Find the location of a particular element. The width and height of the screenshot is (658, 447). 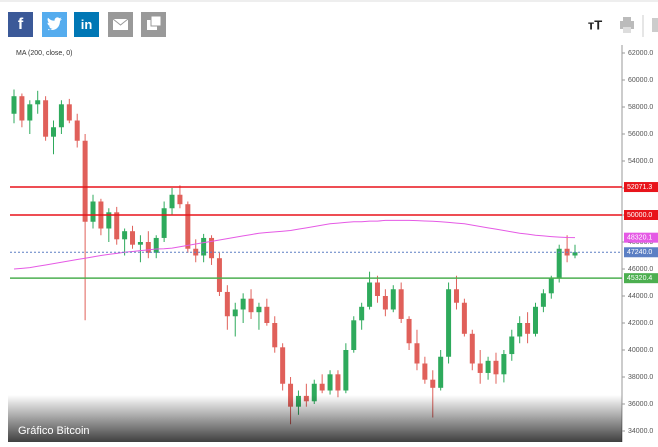

price-tag-label: 50000.0 is located at coordinates (639, 215).